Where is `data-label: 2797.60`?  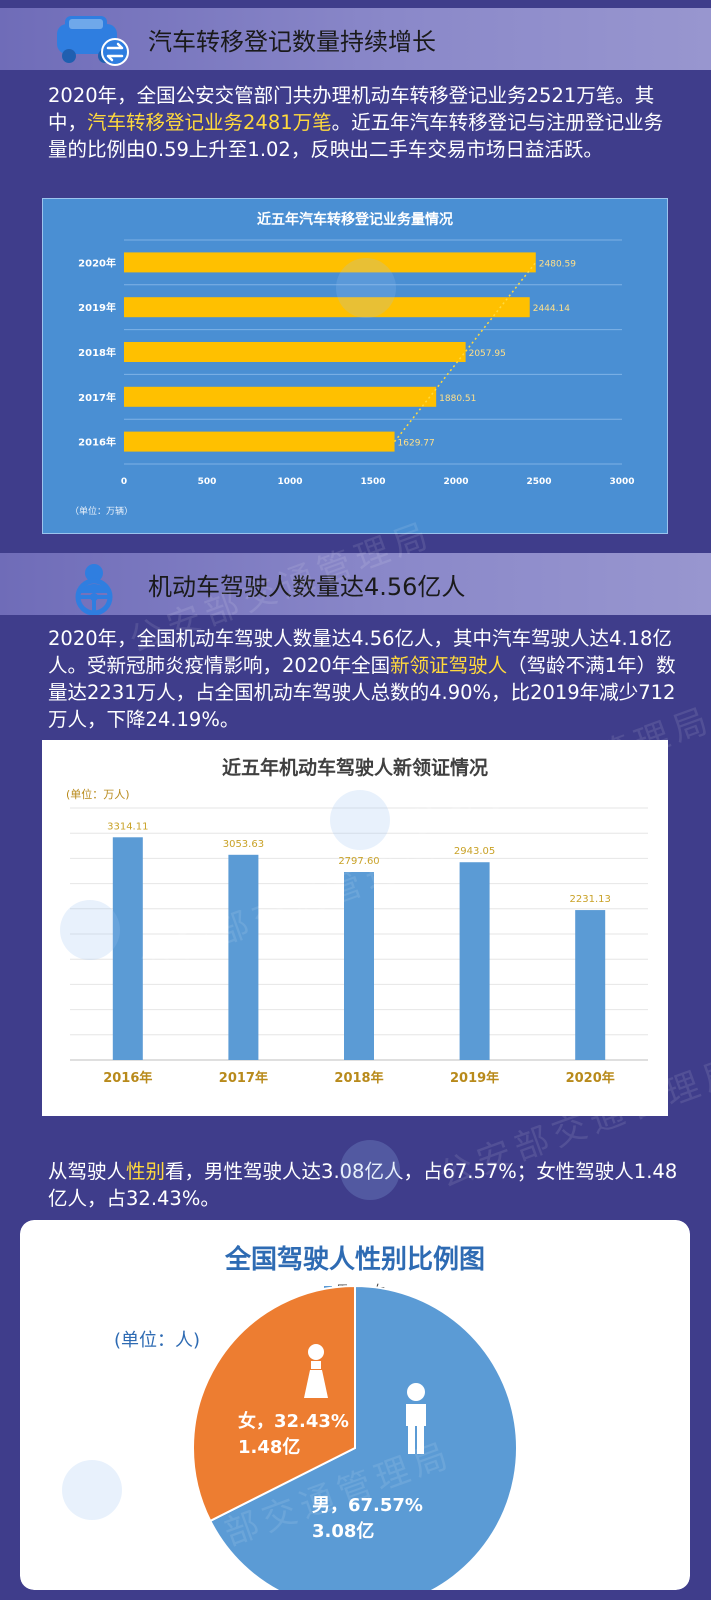 data-label: 2797.60 is located at coordinates (358, 861).